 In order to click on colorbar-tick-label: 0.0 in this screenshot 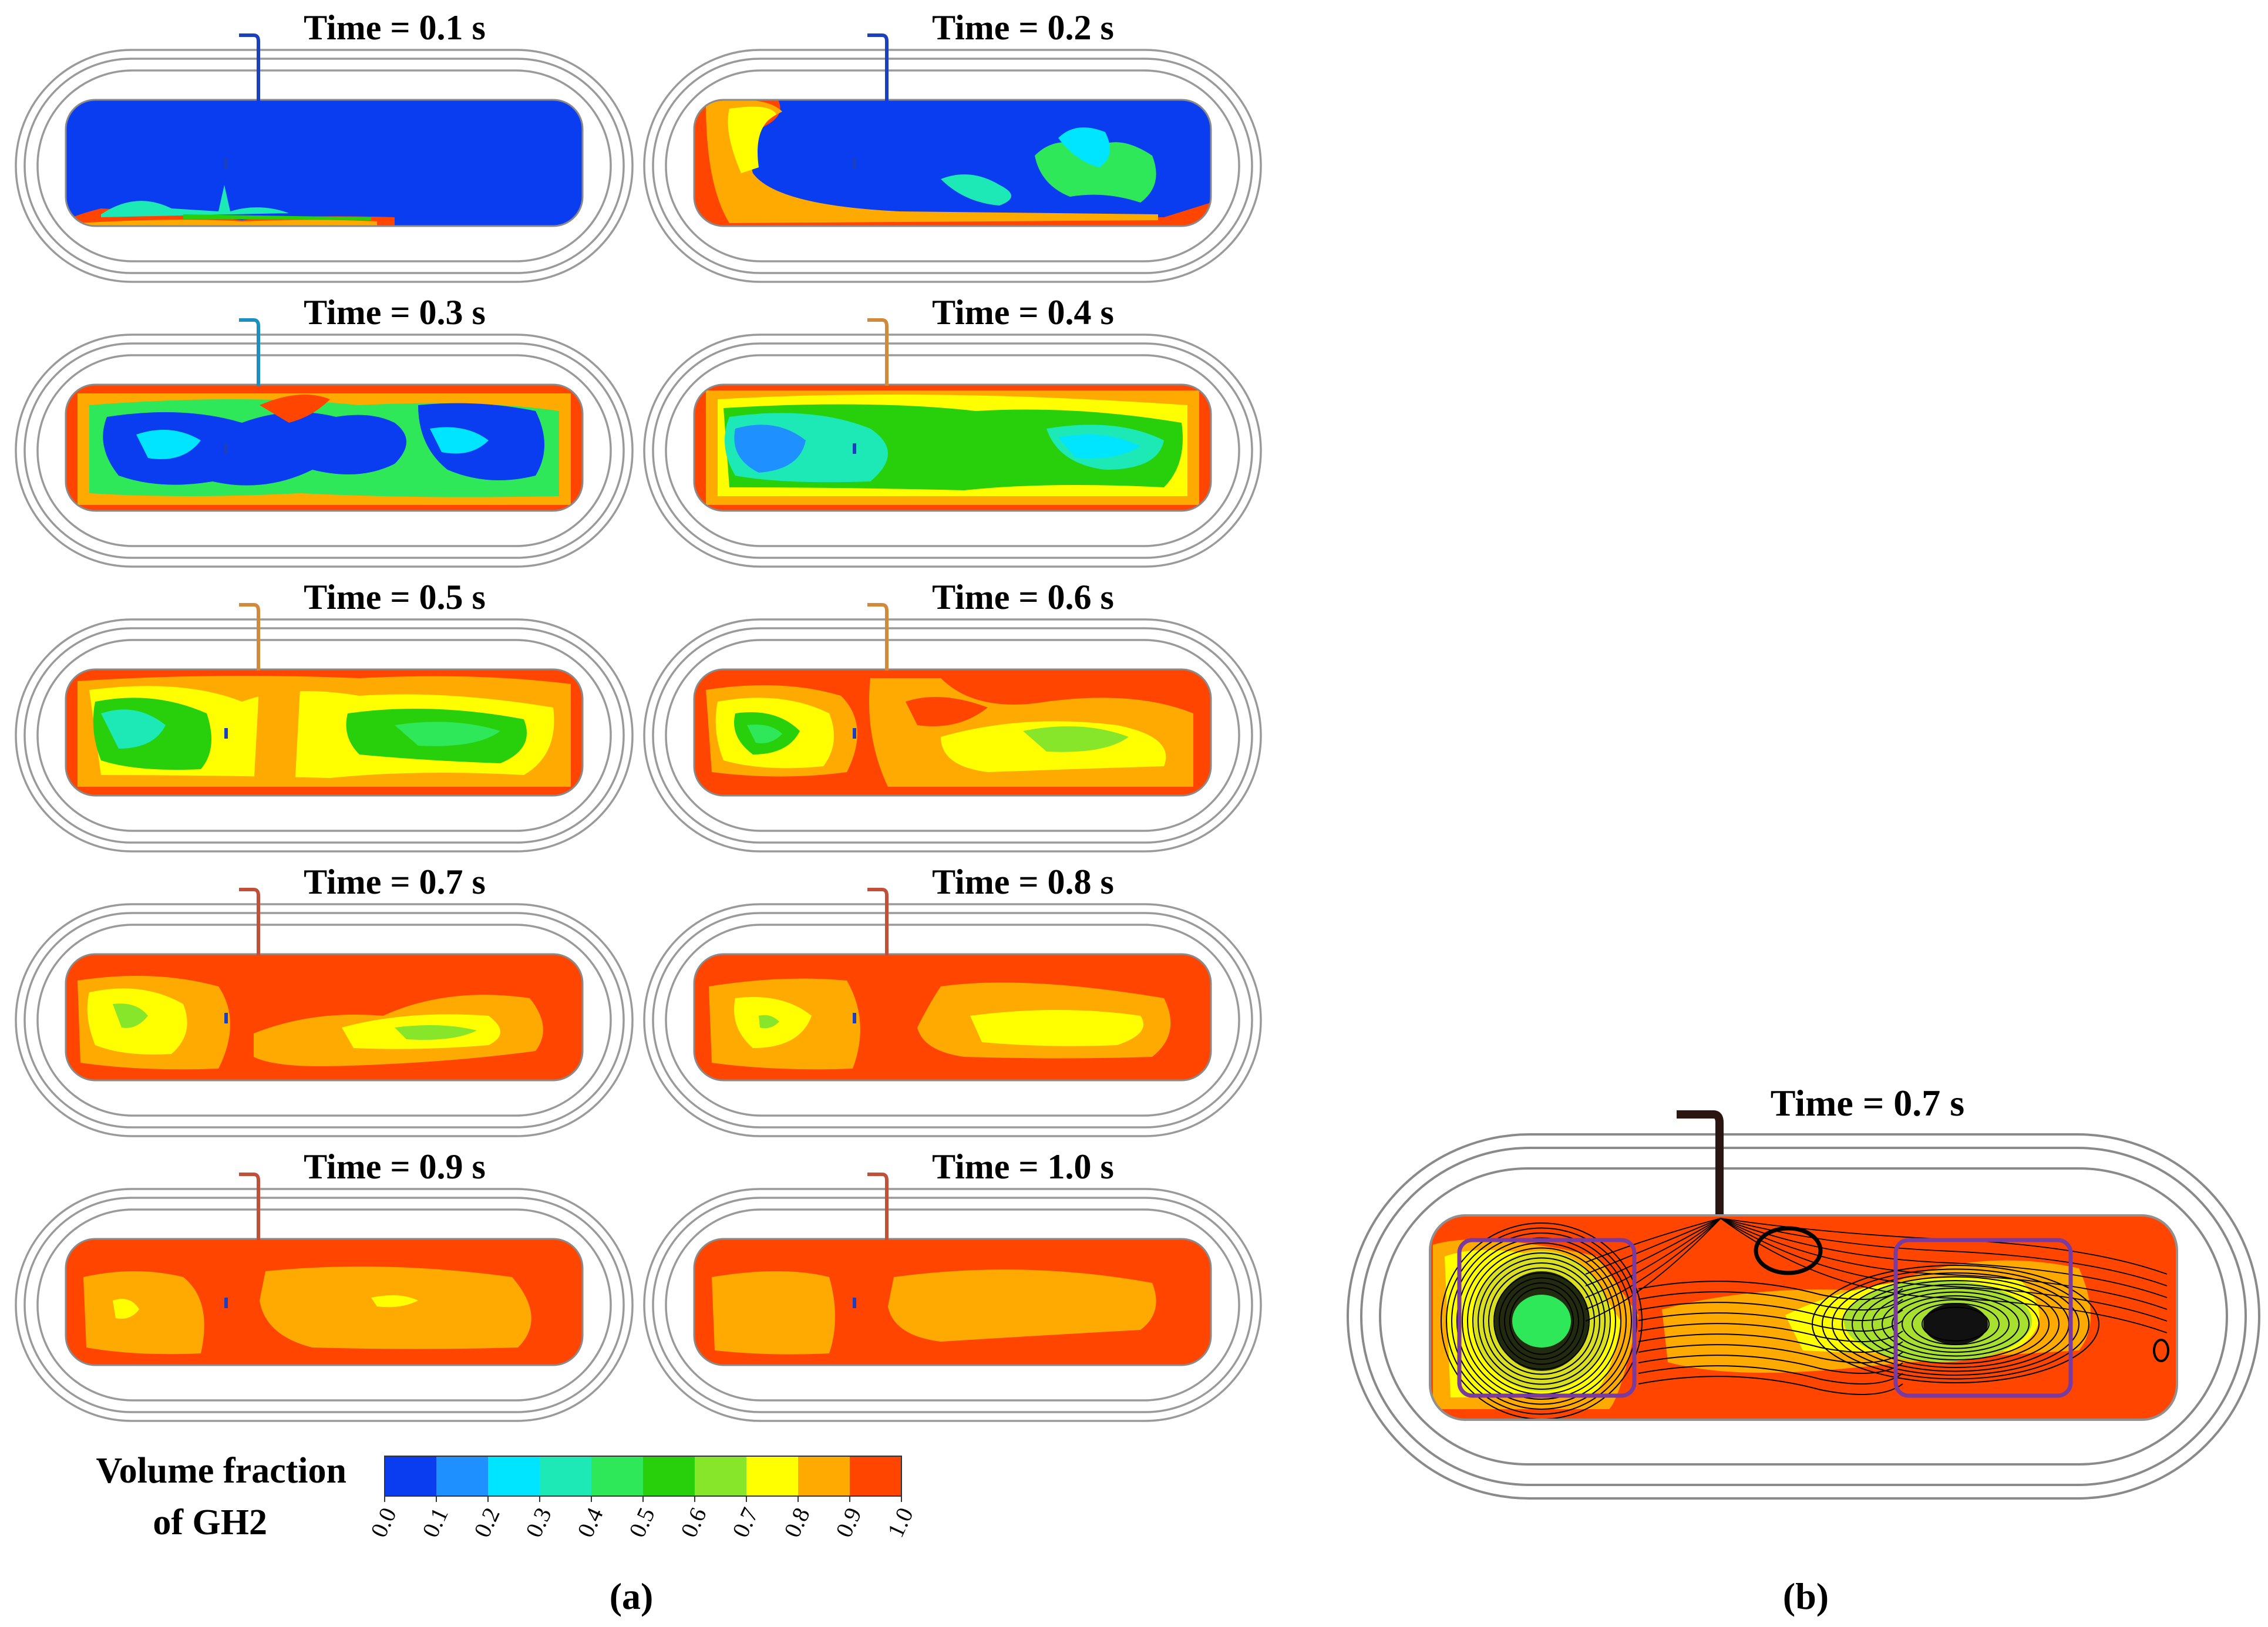, I will do `click(383, 1523)`.